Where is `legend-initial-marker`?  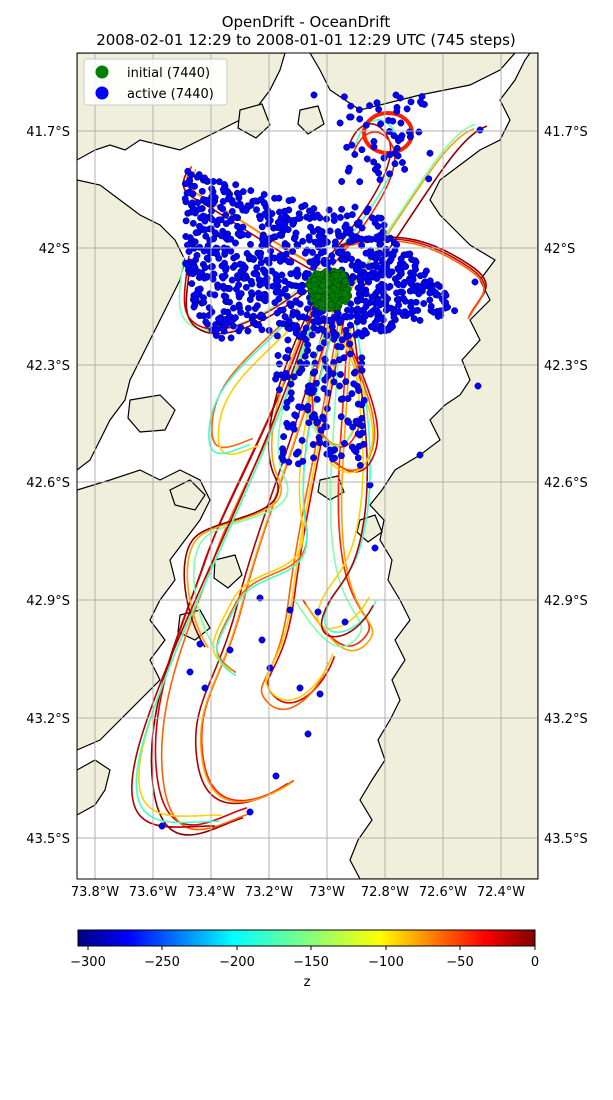 legend-initial-marker is located at coordinates (102, 72).